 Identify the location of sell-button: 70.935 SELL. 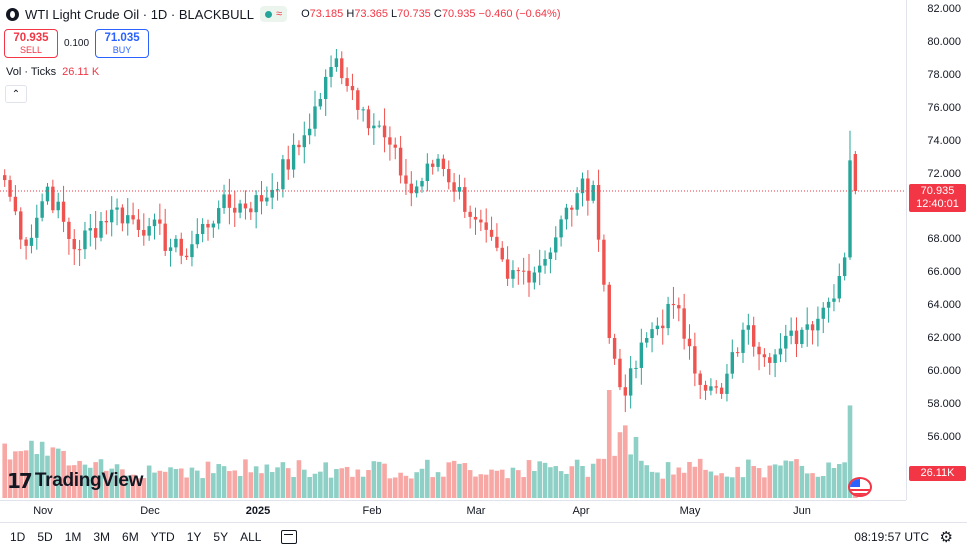
(31, 43).